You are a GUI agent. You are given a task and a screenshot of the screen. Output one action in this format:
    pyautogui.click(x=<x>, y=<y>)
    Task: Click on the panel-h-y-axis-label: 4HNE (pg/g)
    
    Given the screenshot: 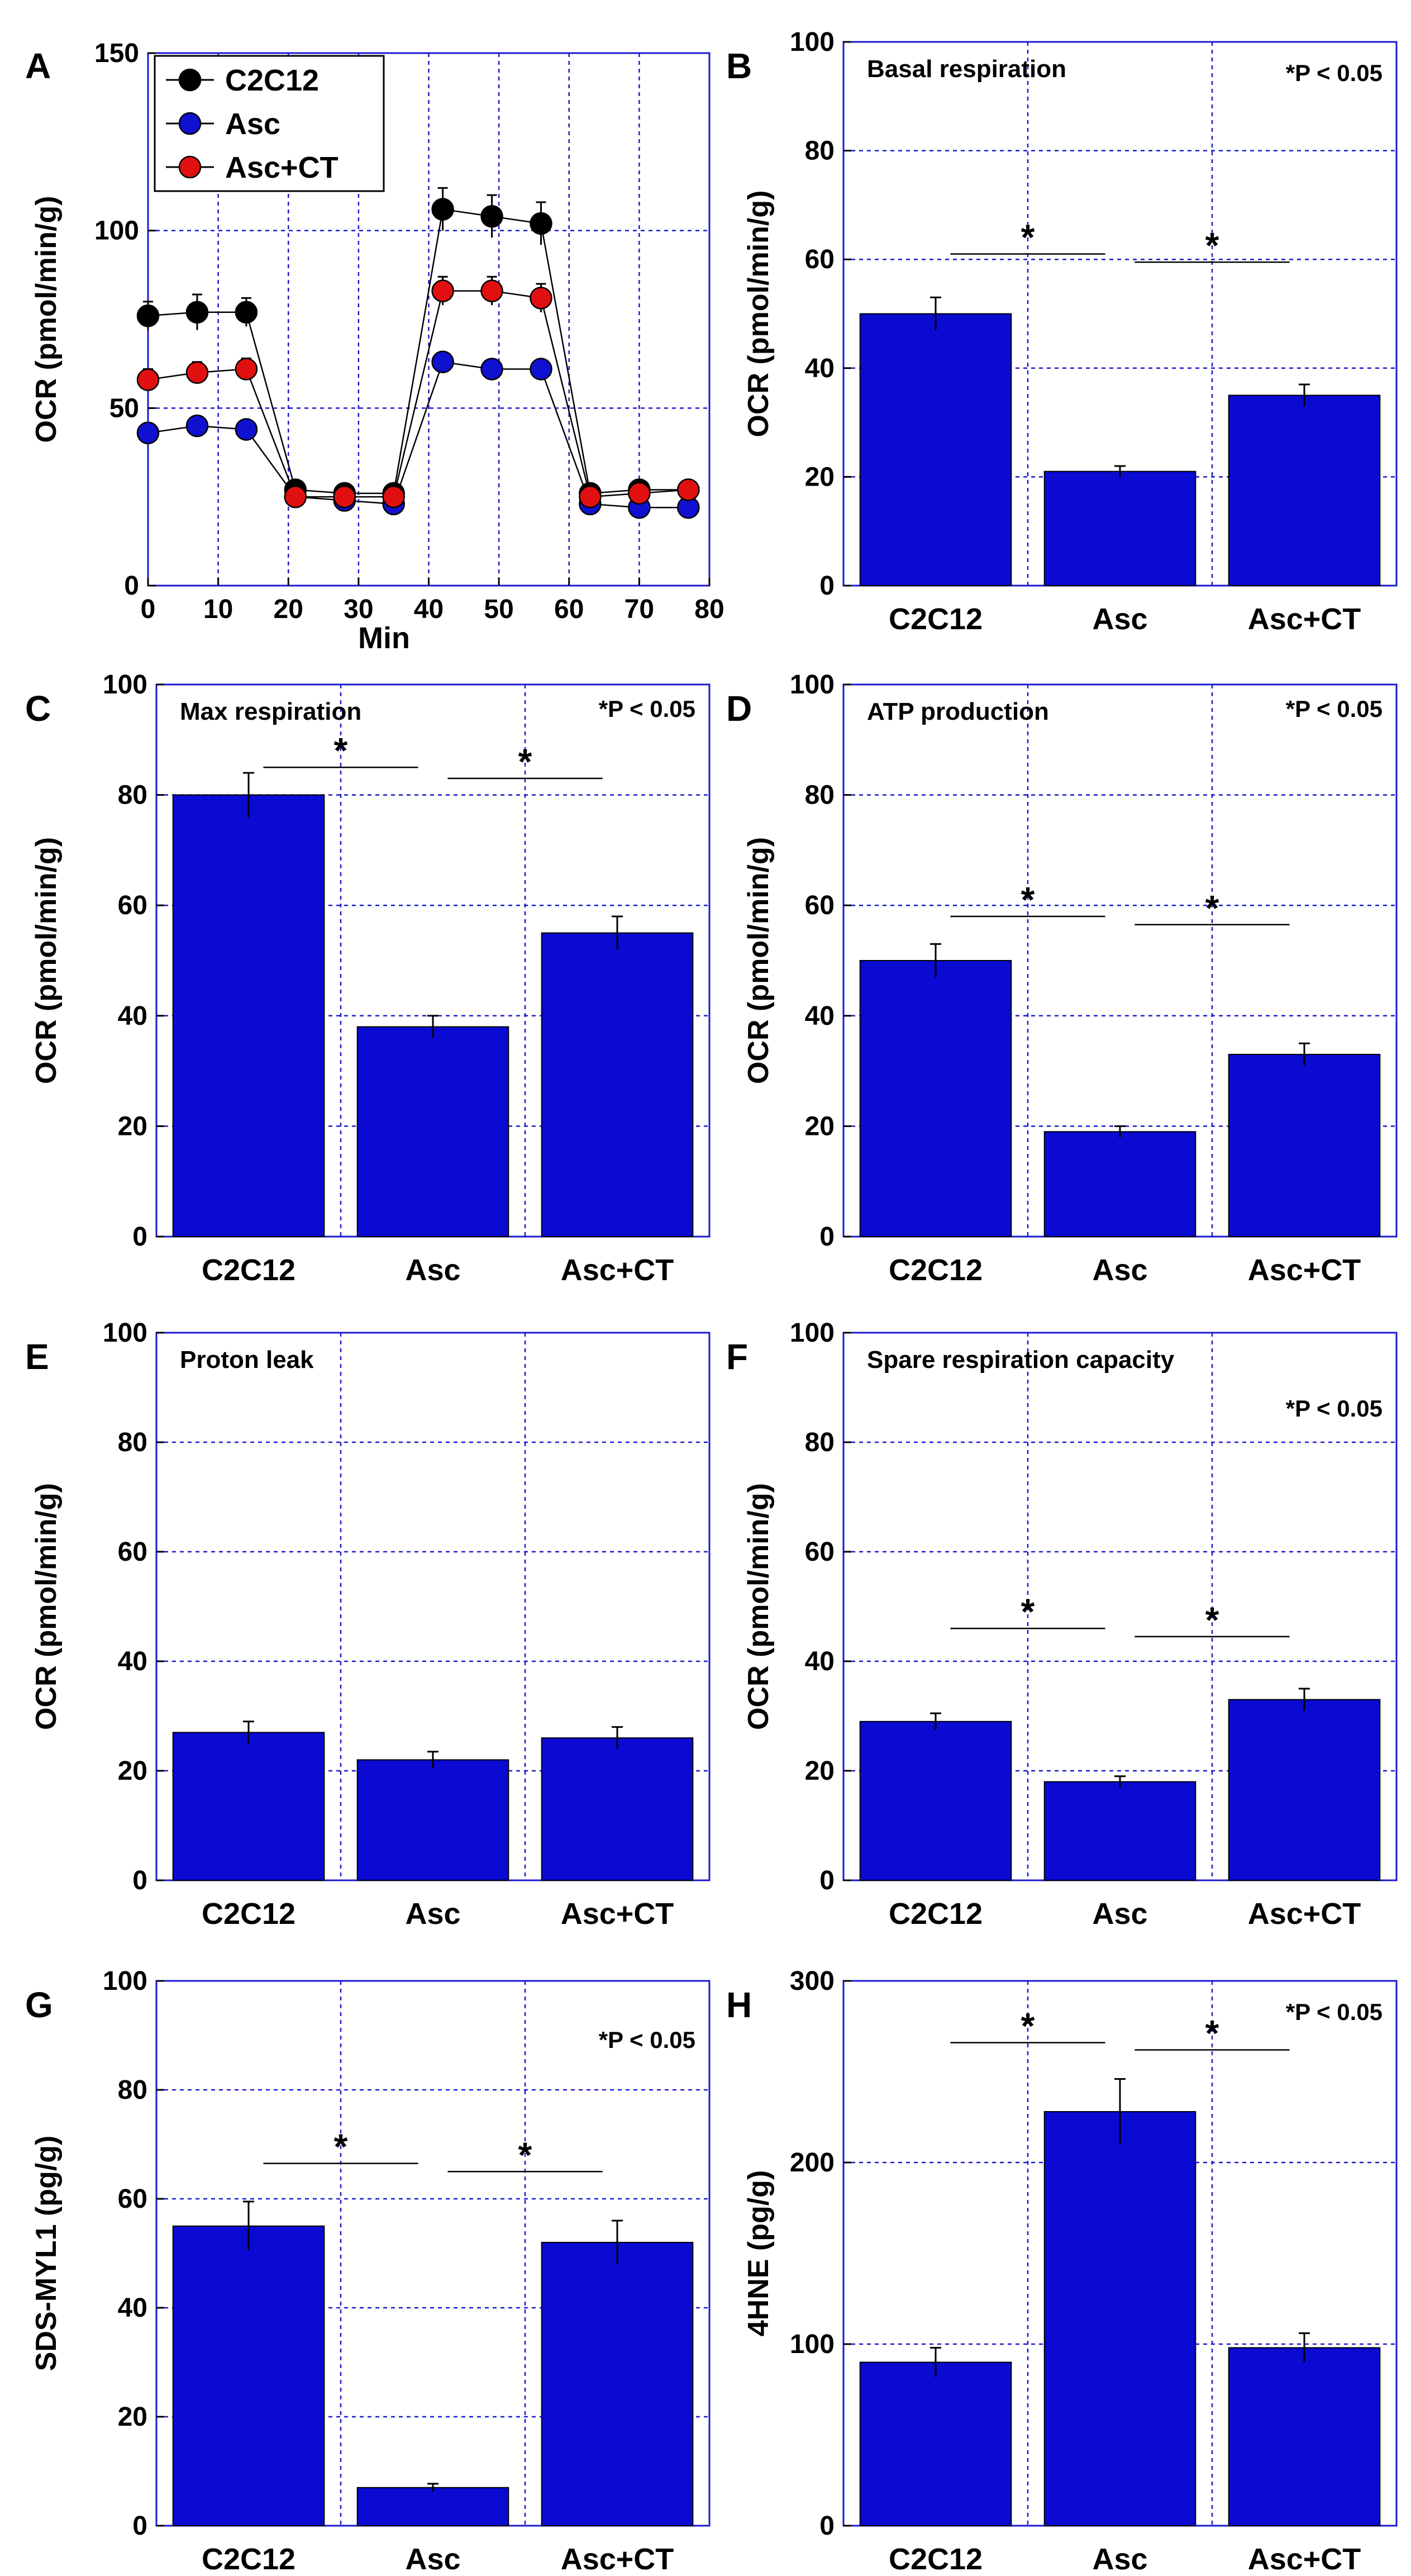 What is the action you would take?
    pyautogui.click(x=759, y=2253)
    